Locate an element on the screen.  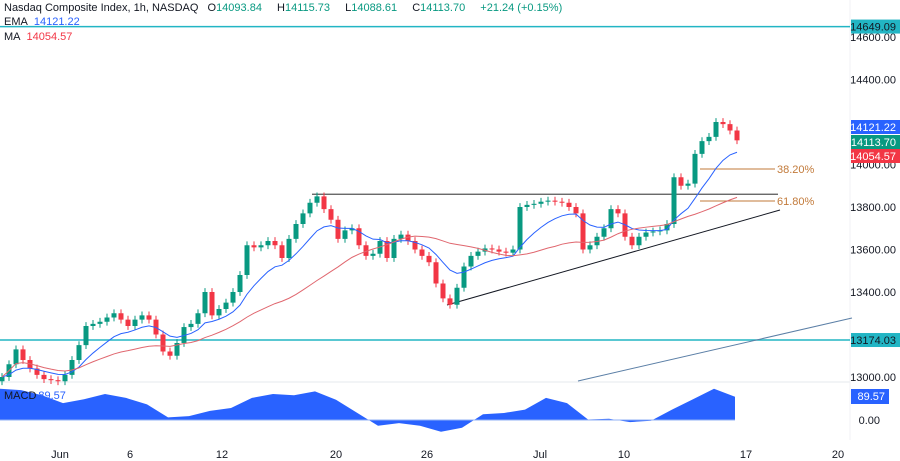
y-tick-label: 13600.00 is located at coordinates (873, 251).